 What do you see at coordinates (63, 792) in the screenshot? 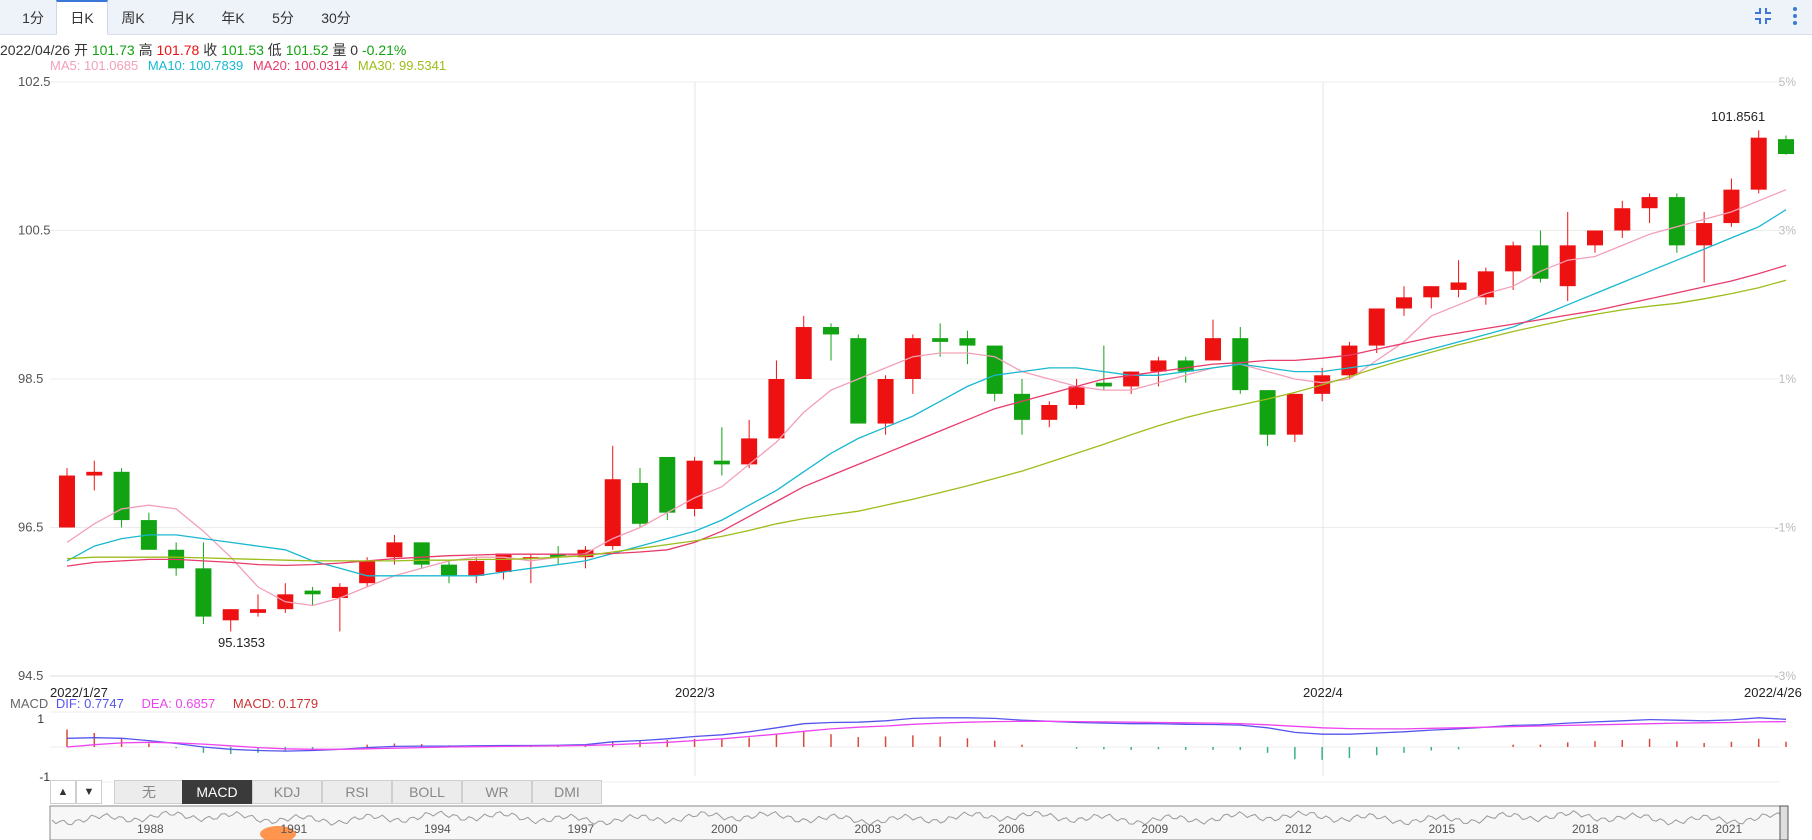
I see `scroll-up-button: ▲` at bounding box center [63, 792].